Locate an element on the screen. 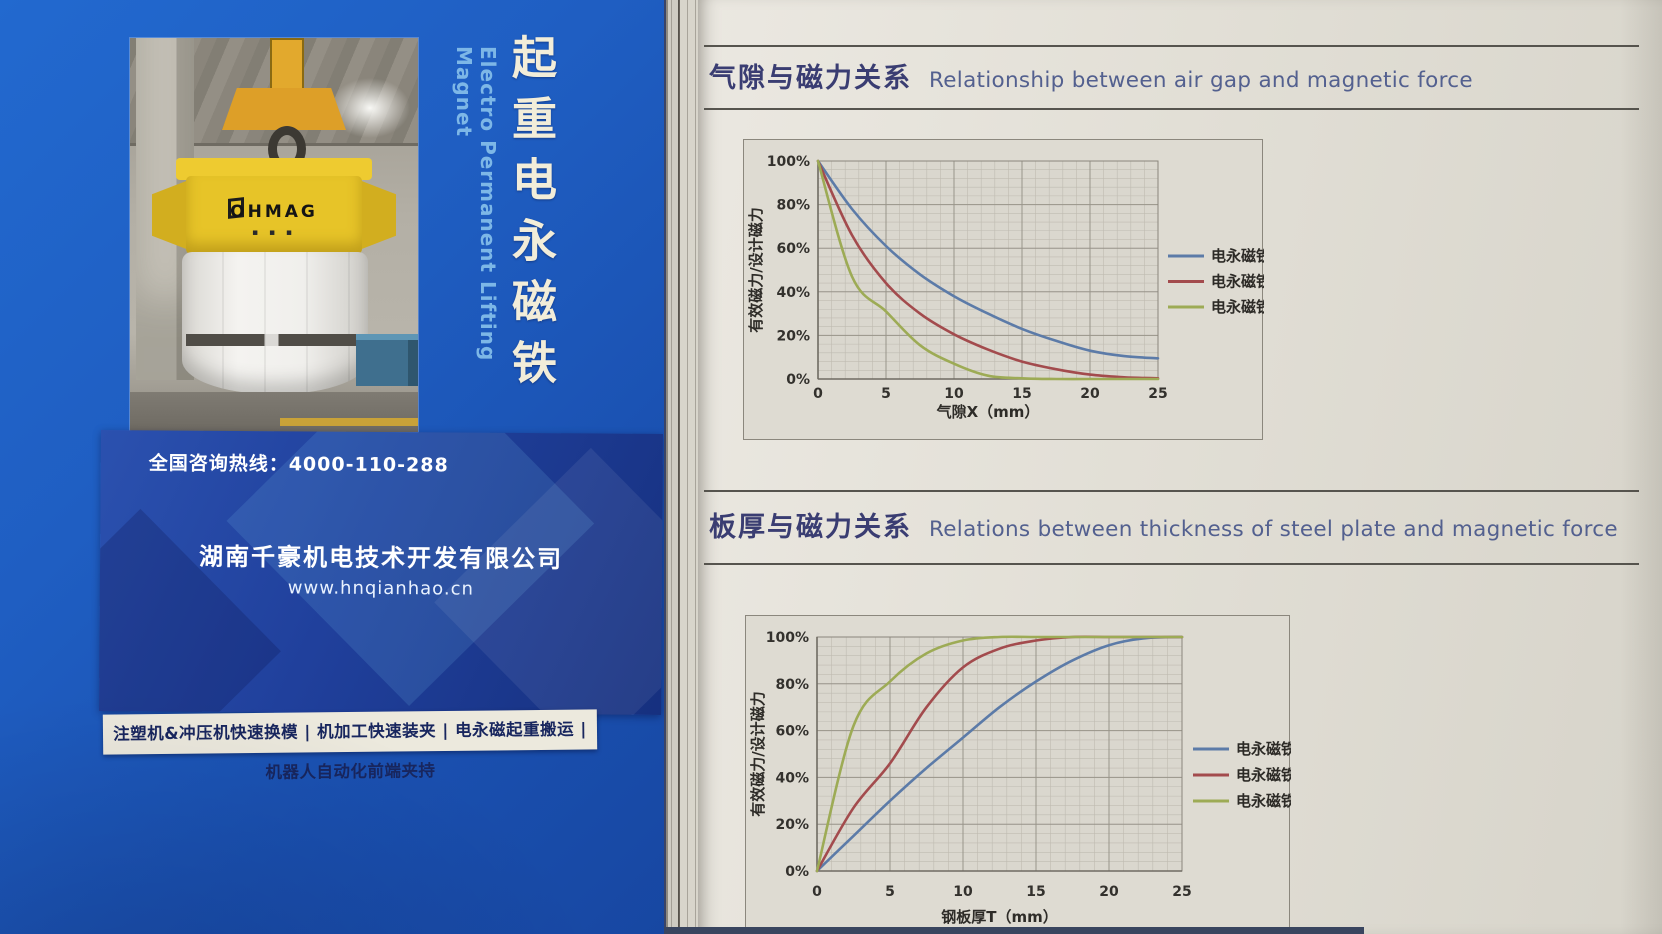  crane-crossbeam is located at coordinates (284, 109).